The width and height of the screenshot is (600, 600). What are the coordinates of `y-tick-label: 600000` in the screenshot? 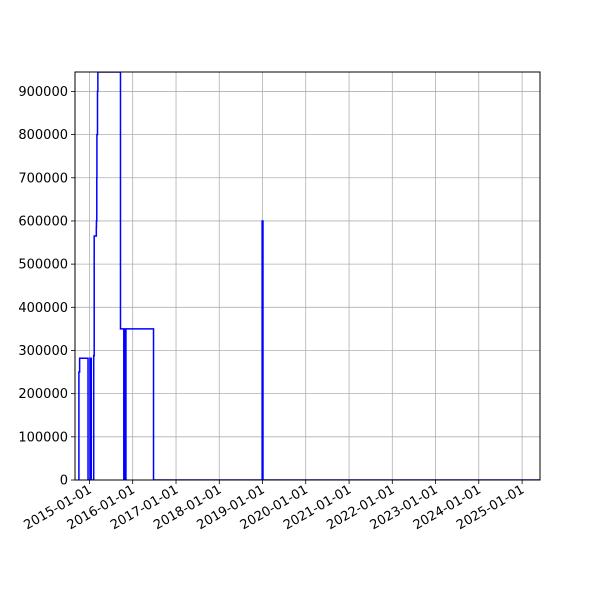 It's located at (43, 221).